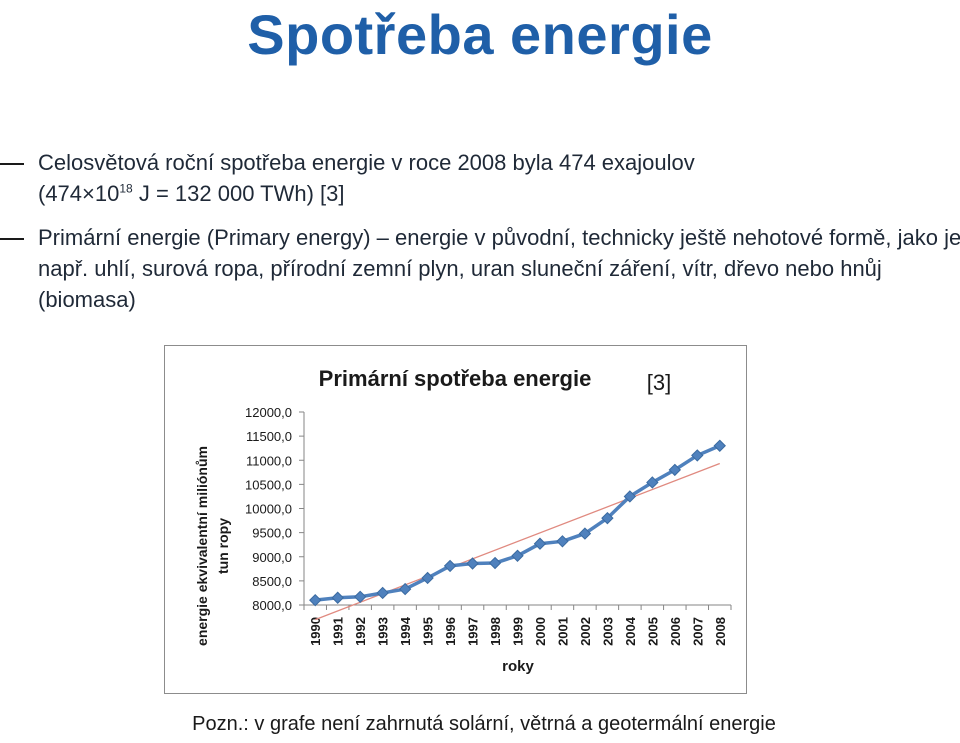 This screenshot has width=960, height=743. Describe the element at coordinates (630, 631) in the screenshot. I see `x-tick-label: 2004` at that location.